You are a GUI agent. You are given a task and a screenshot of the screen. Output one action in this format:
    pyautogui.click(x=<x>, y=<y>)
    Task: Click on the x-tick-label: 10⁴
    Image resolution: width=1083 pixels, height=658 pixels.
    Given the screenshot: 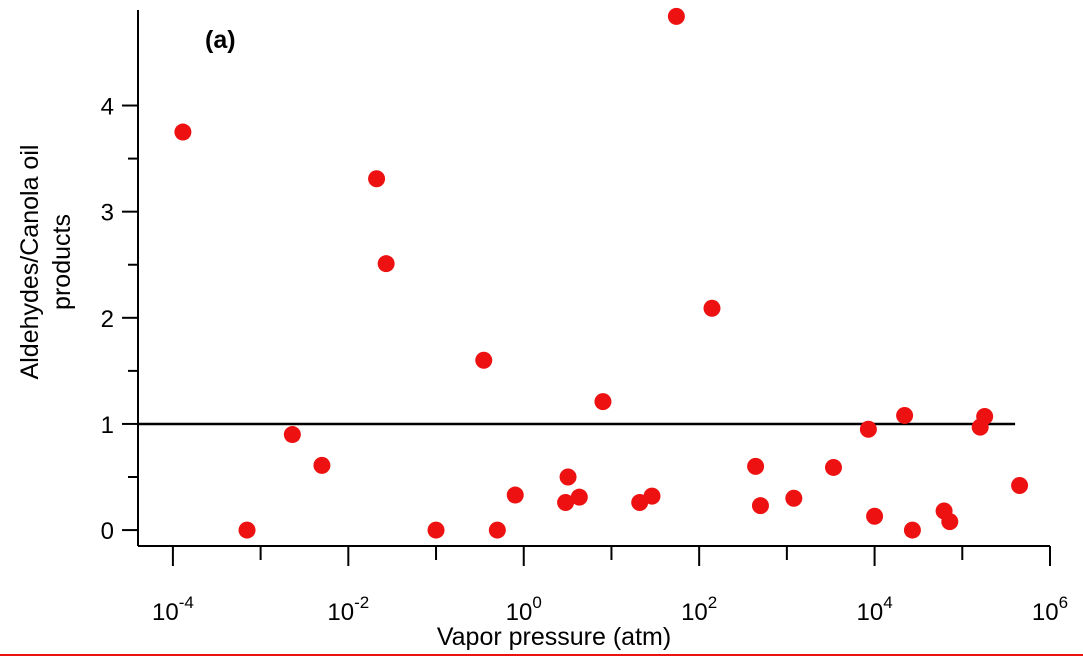 What is the action you would take?
    pyautogui.click(x=874, y=609)
    